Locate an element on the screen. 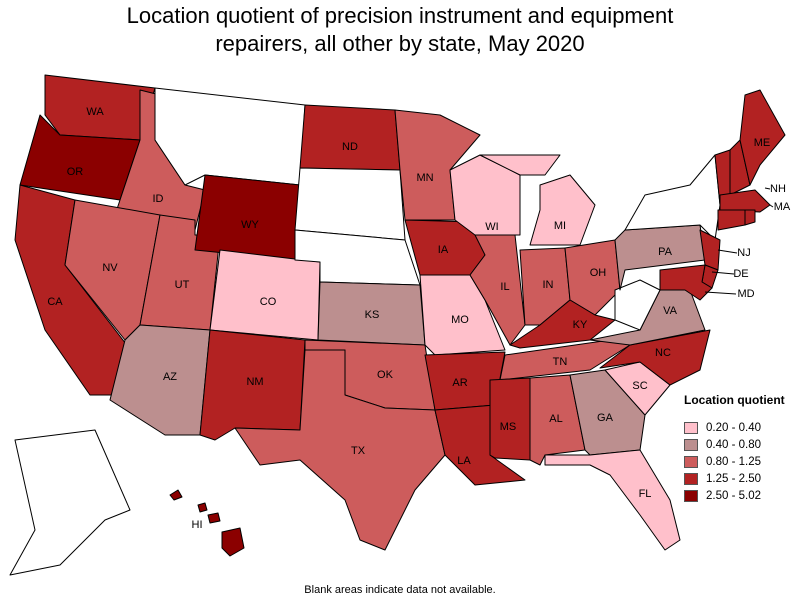 The image size is (800, 600). state-label-LA: LA is located at coordinates (464, 461).